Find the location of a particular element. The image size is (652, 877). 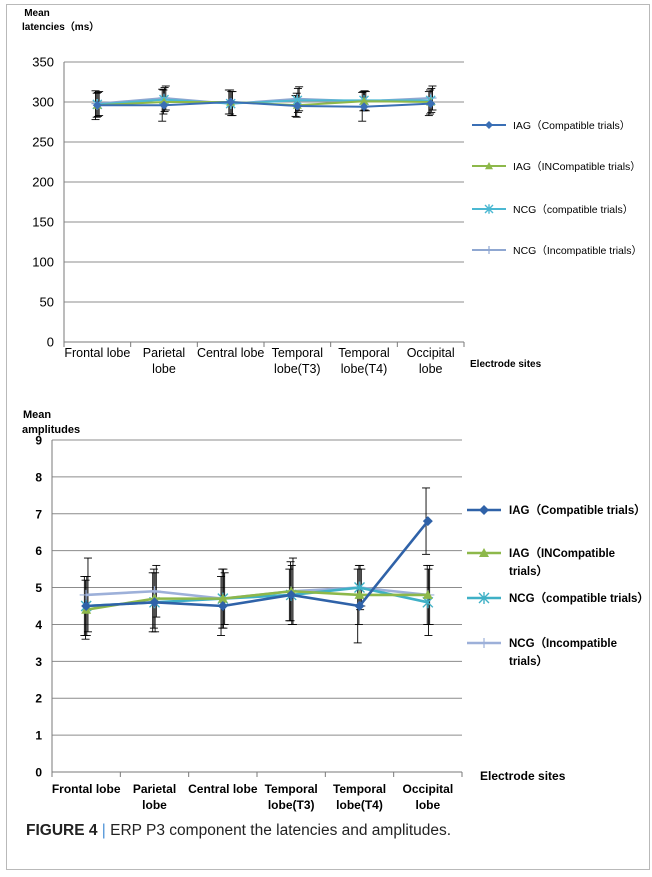

chart2-y-tick-label: 3 is located at coordinates (38, 662).